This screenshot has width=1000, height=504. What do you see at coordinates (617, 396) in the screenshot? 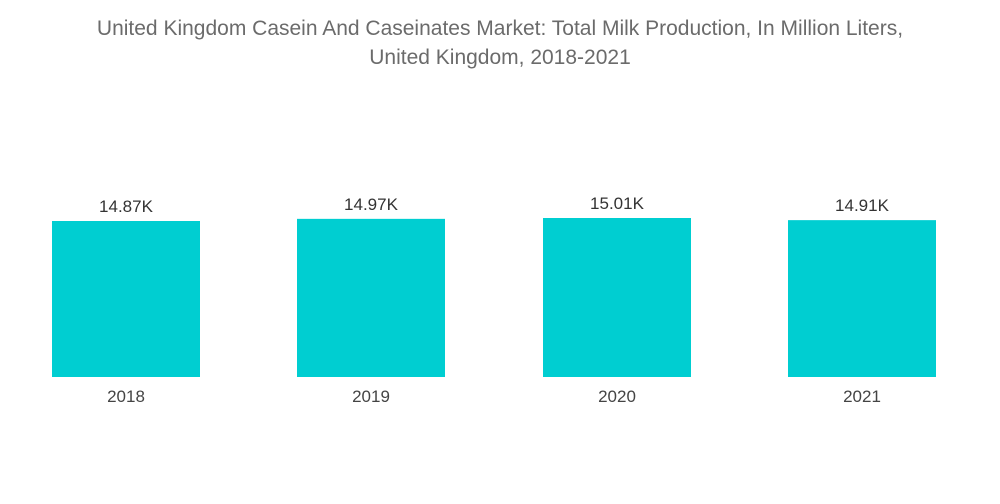
I see `x-tick-label-2020: 2020` at bounding box center [617, 396].